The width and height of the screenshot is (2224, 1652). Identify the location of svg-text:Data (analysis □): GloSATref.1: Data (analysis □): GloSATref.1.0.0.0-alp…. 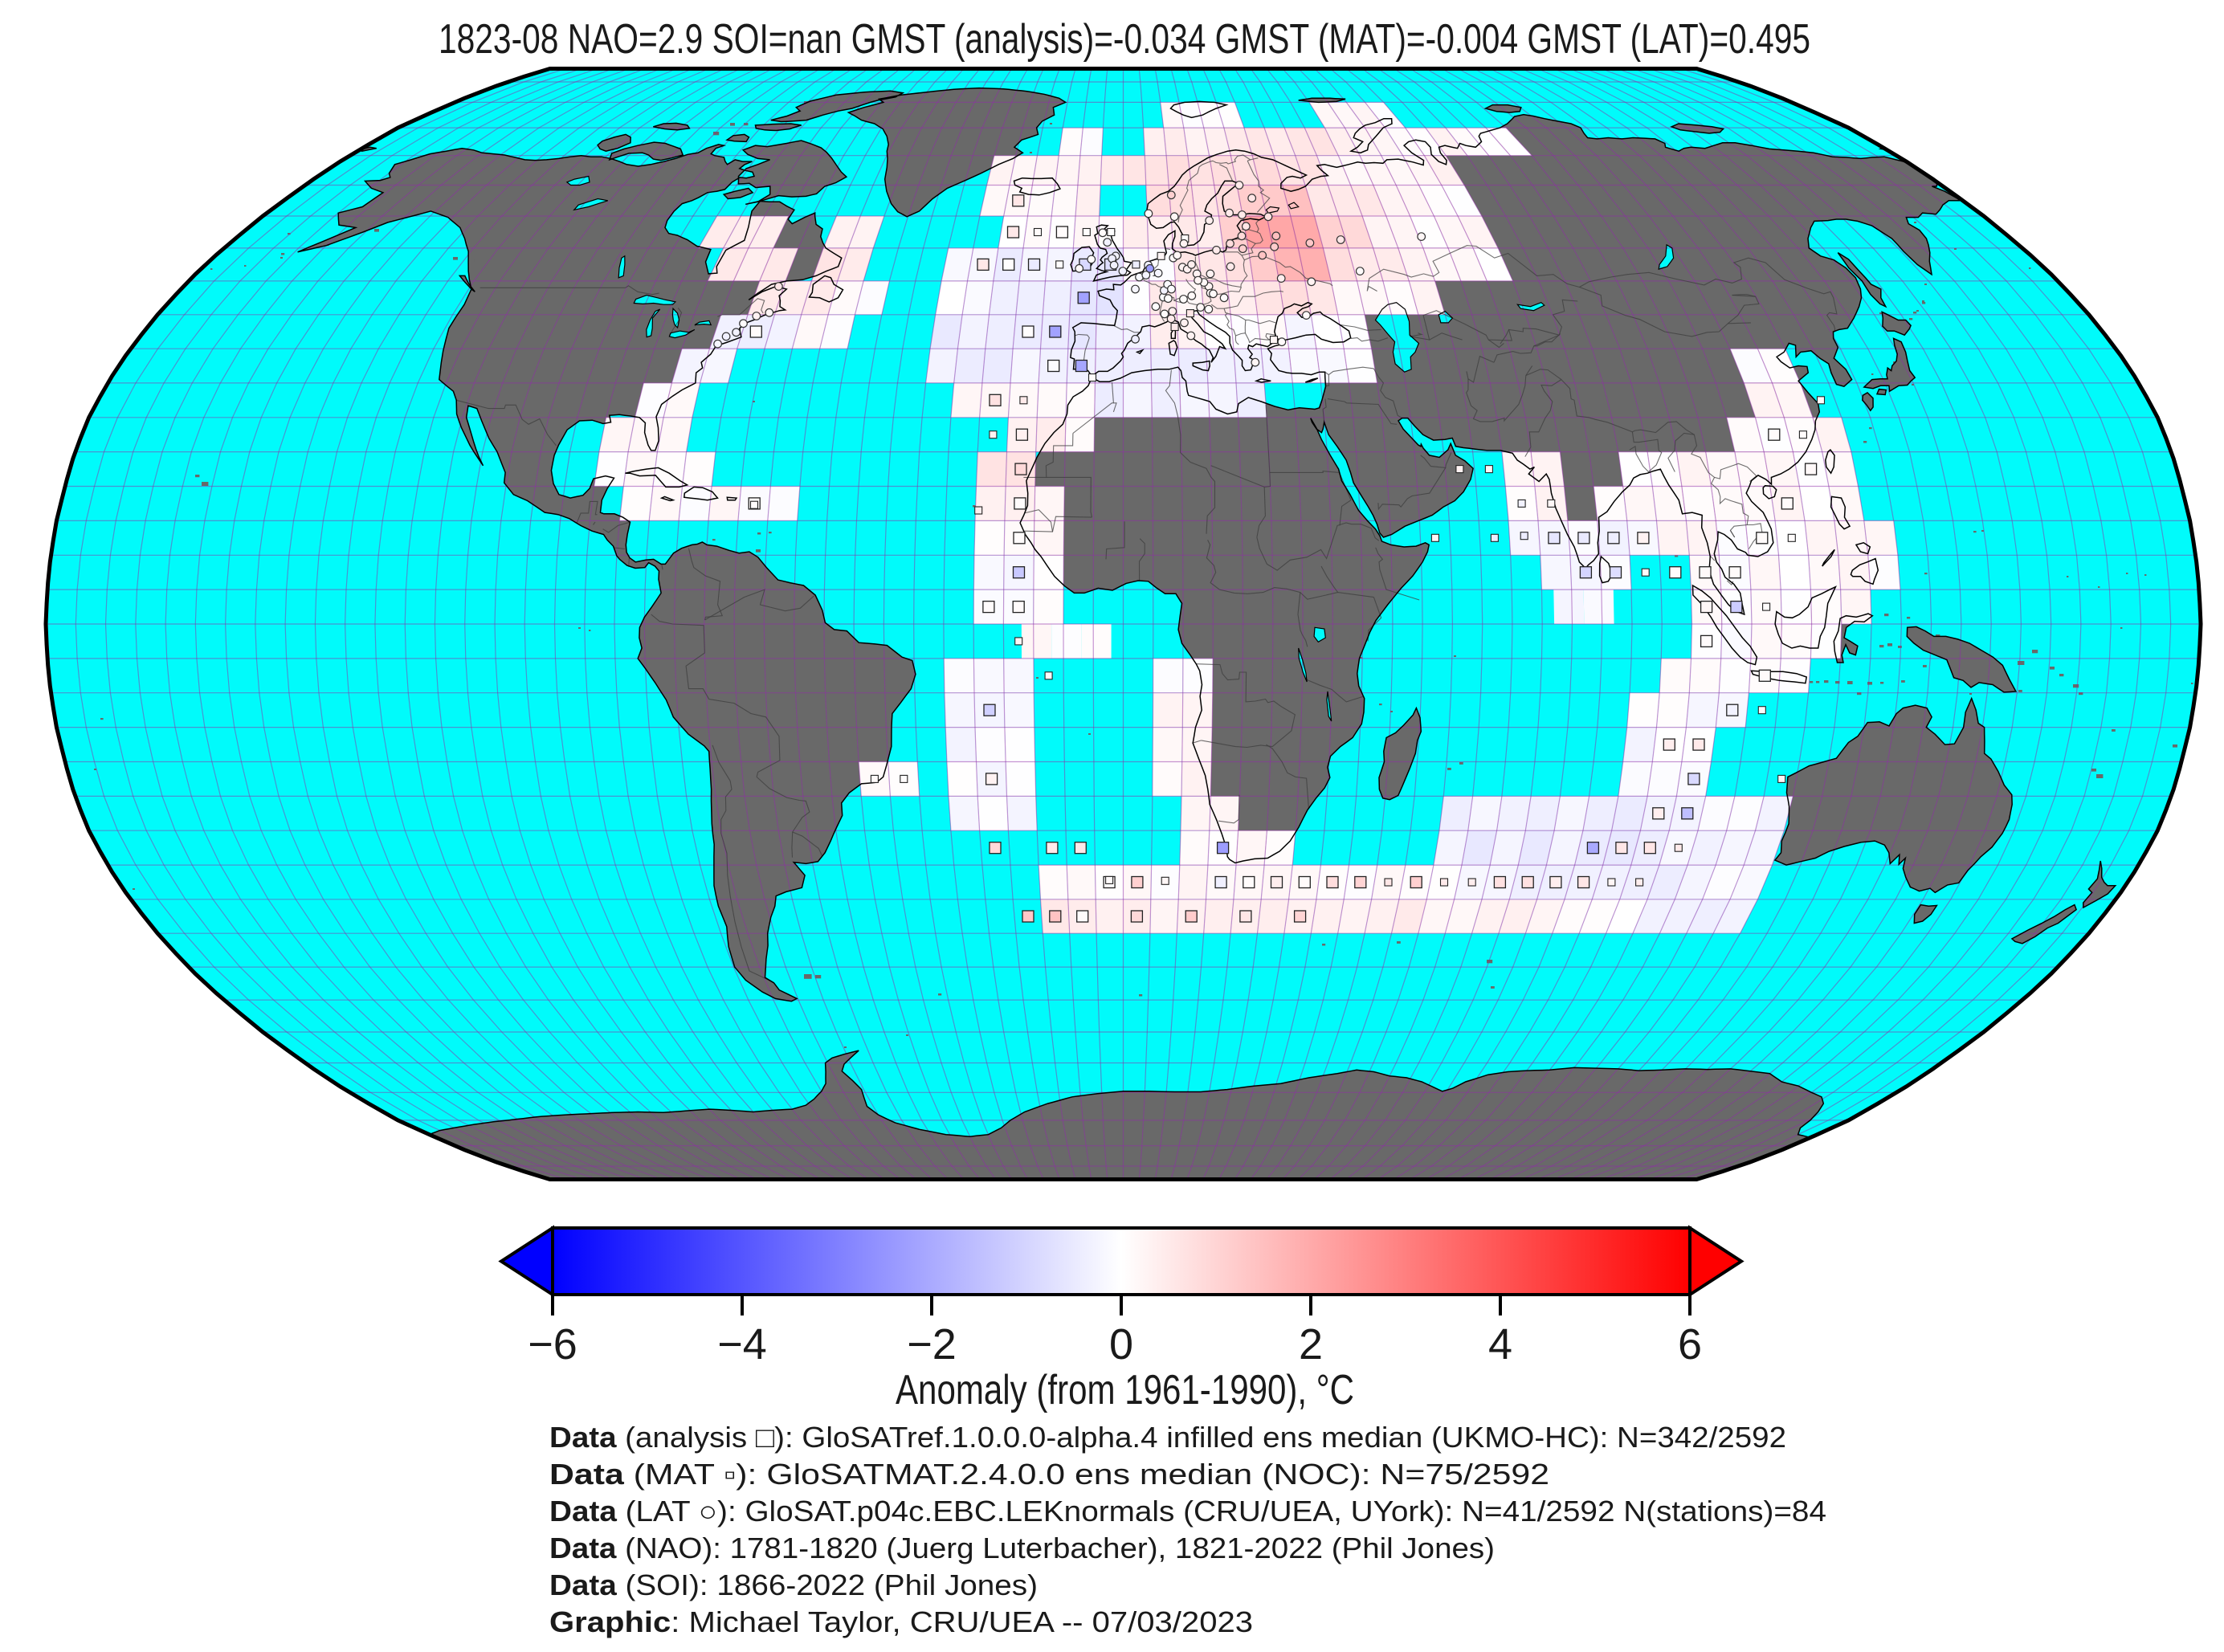
(1167, 1437).